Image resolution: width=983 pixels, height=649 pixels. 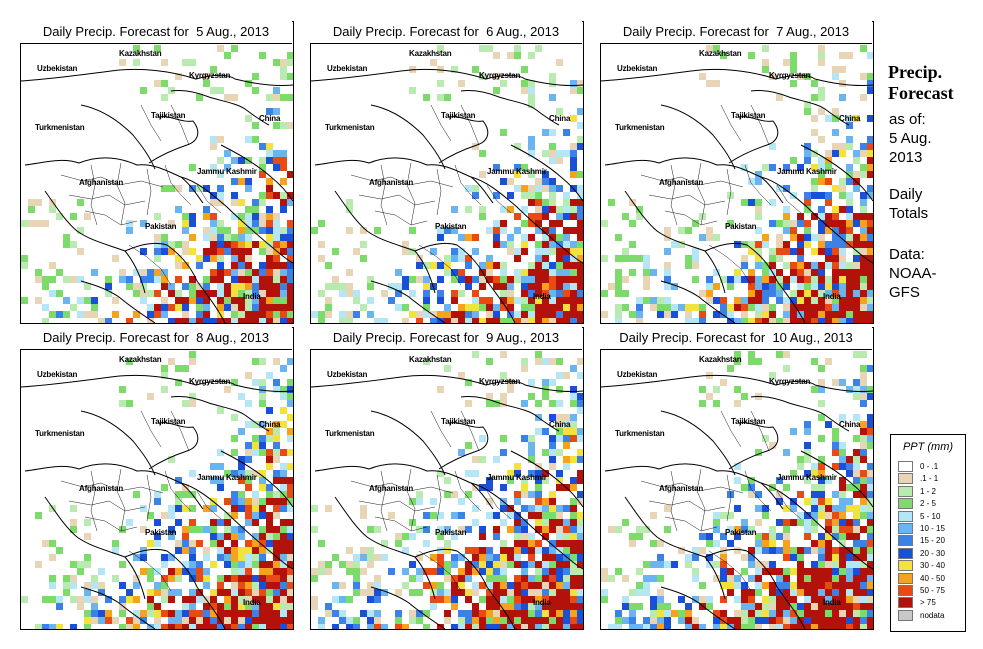 I want to click on panel-title: Daily Precip. Forecast for 10 Aug., 2013, so click(x=736, y=338).